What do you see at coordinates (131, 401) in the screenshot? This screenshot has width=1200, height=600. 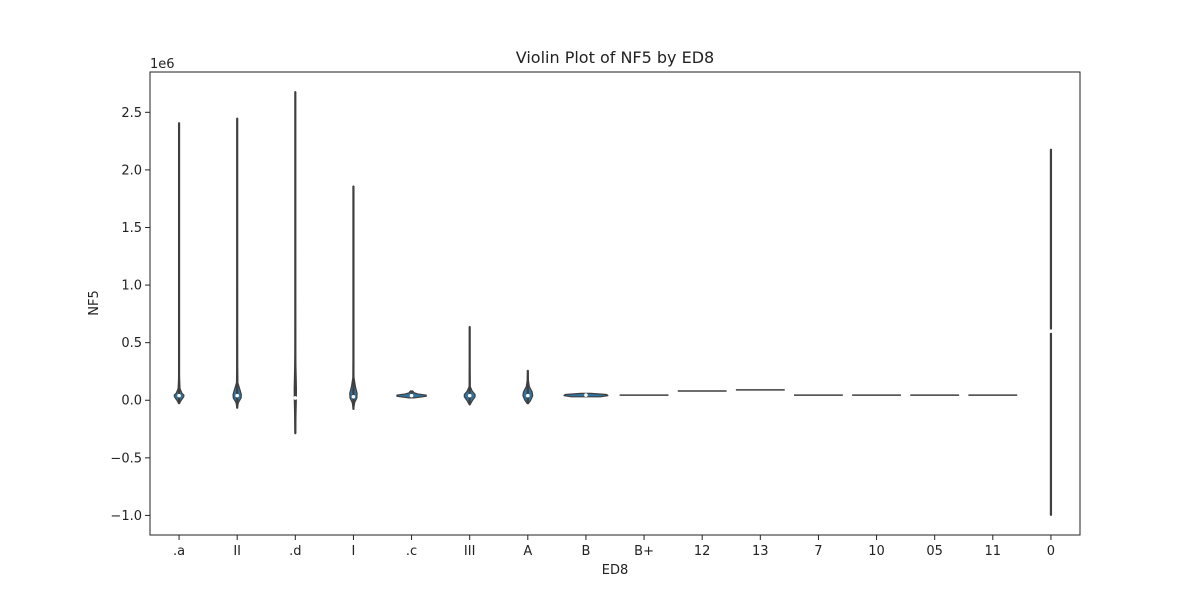 I see `y-tick-label: 0.0` at bounding box center [131, 401].